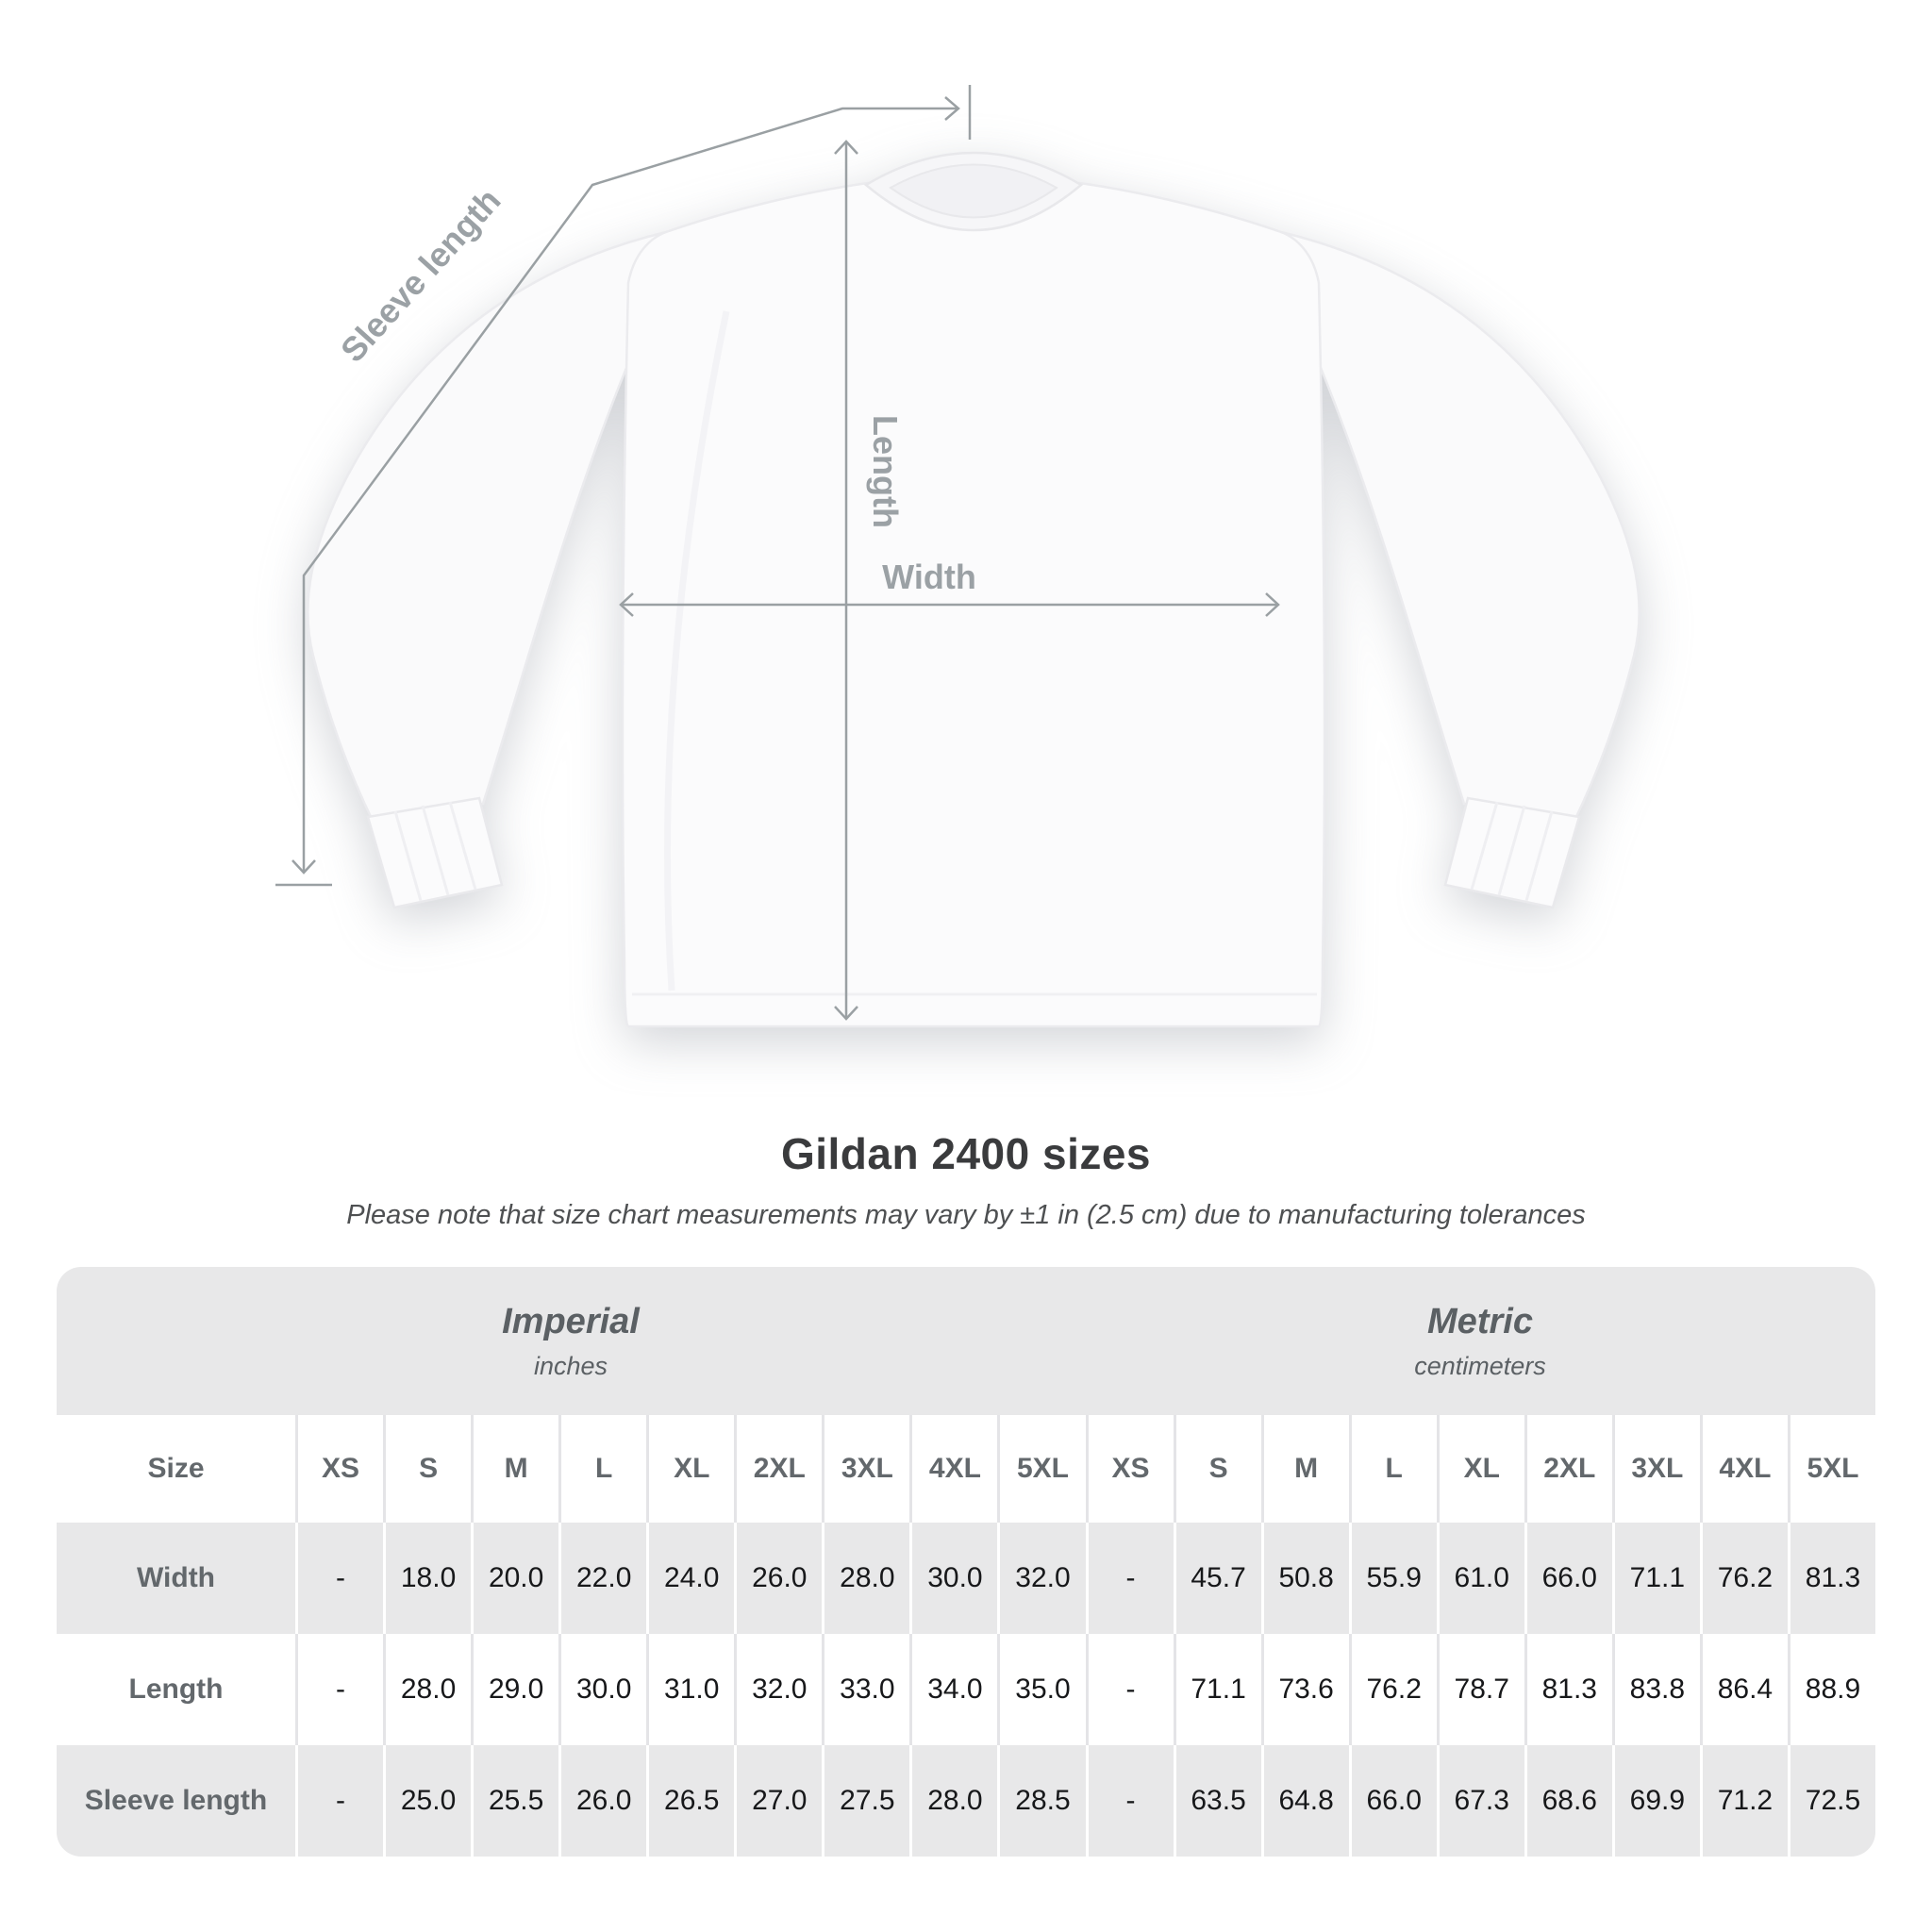 The image size is (1932, 1932). I want to click on value-imperial: 27.5, so click(866, 1801).